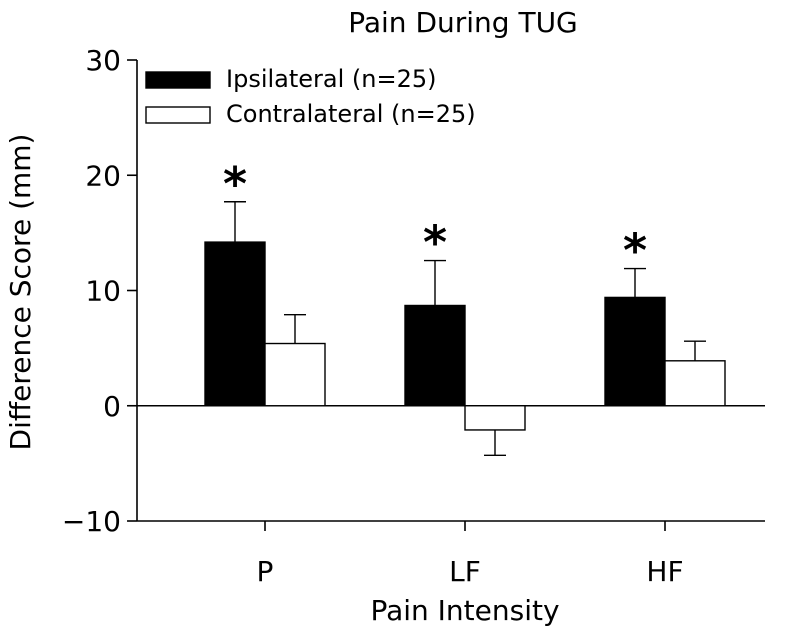 This screenshot has width=800, height=640. I want to click on legend-swatch-ipsilateral, so click(178, 80).